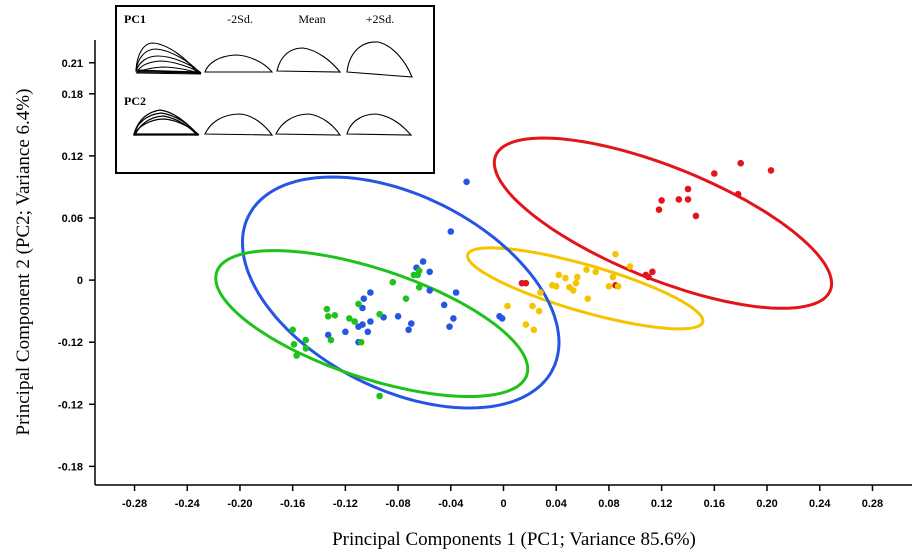 This screenshot has height=555, width=917. I want to click on y-tick-label: 0.12, so click(72, 157).